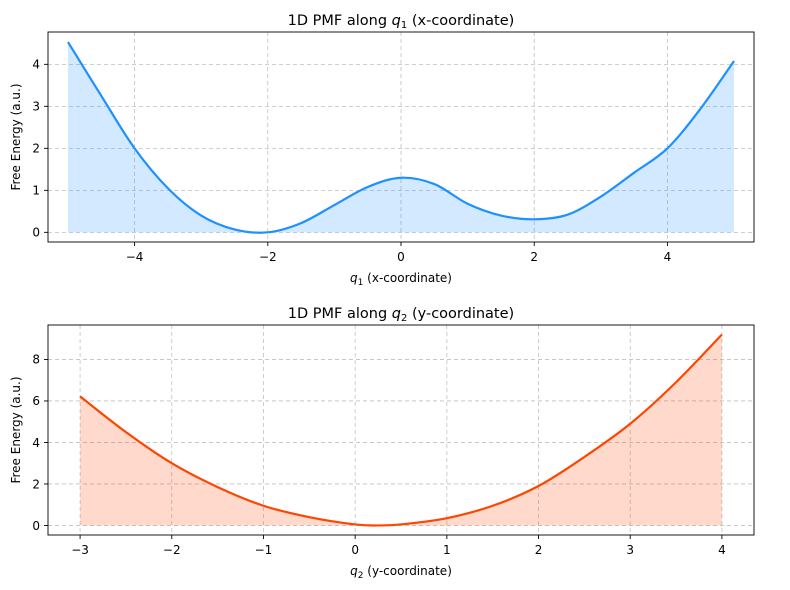 The height and width of the screenshot is (590, 790). I want to click on y-tick-label-1-2: 2, so click(36, 149).